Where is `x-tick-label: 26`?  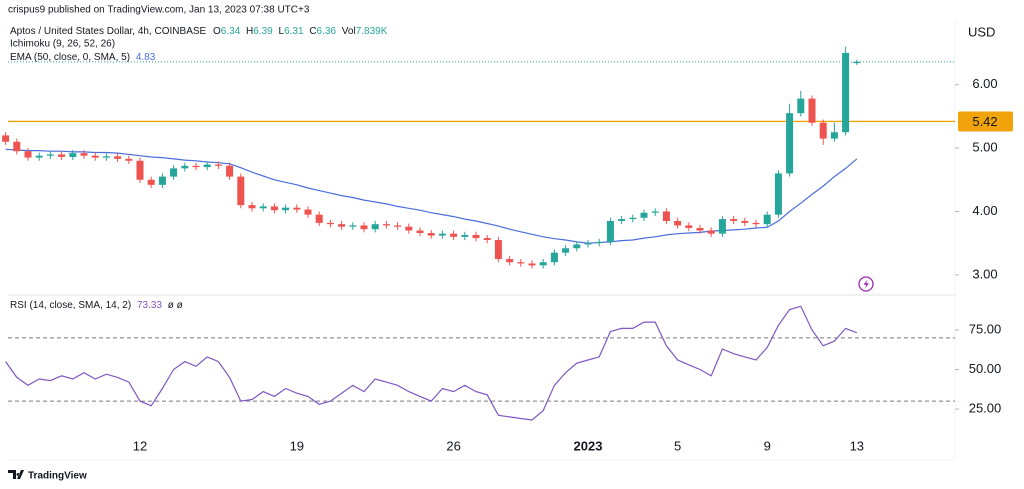
x-tick-label: 26 is located at coordinates (453, 445).